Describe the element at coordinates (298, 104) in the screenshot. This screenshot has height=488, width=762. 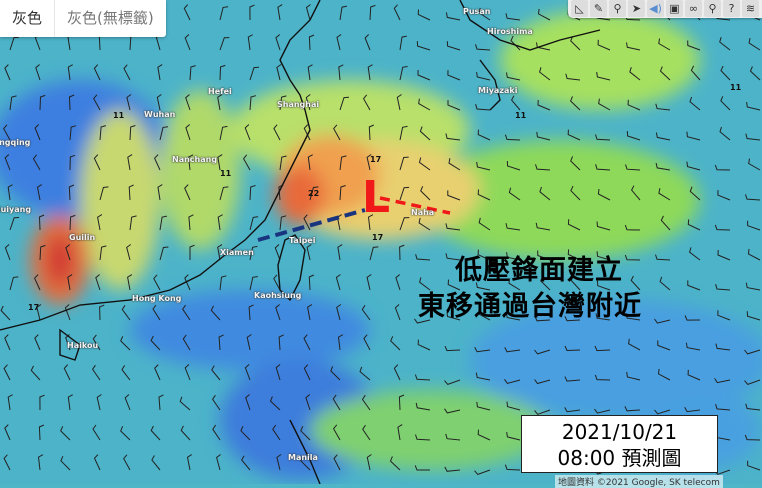
I see `city-label: Shanghai` at that location.